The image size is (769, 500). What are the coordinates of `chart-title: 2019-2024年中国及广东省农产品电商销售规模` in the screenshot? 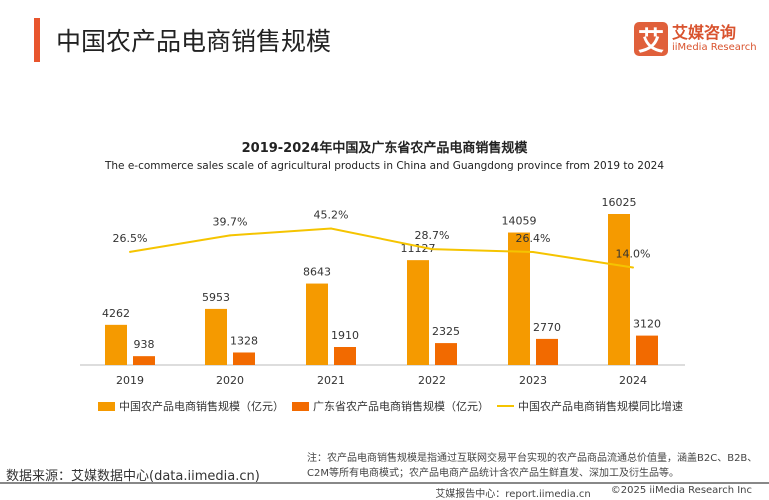 It's located at (384, 148).